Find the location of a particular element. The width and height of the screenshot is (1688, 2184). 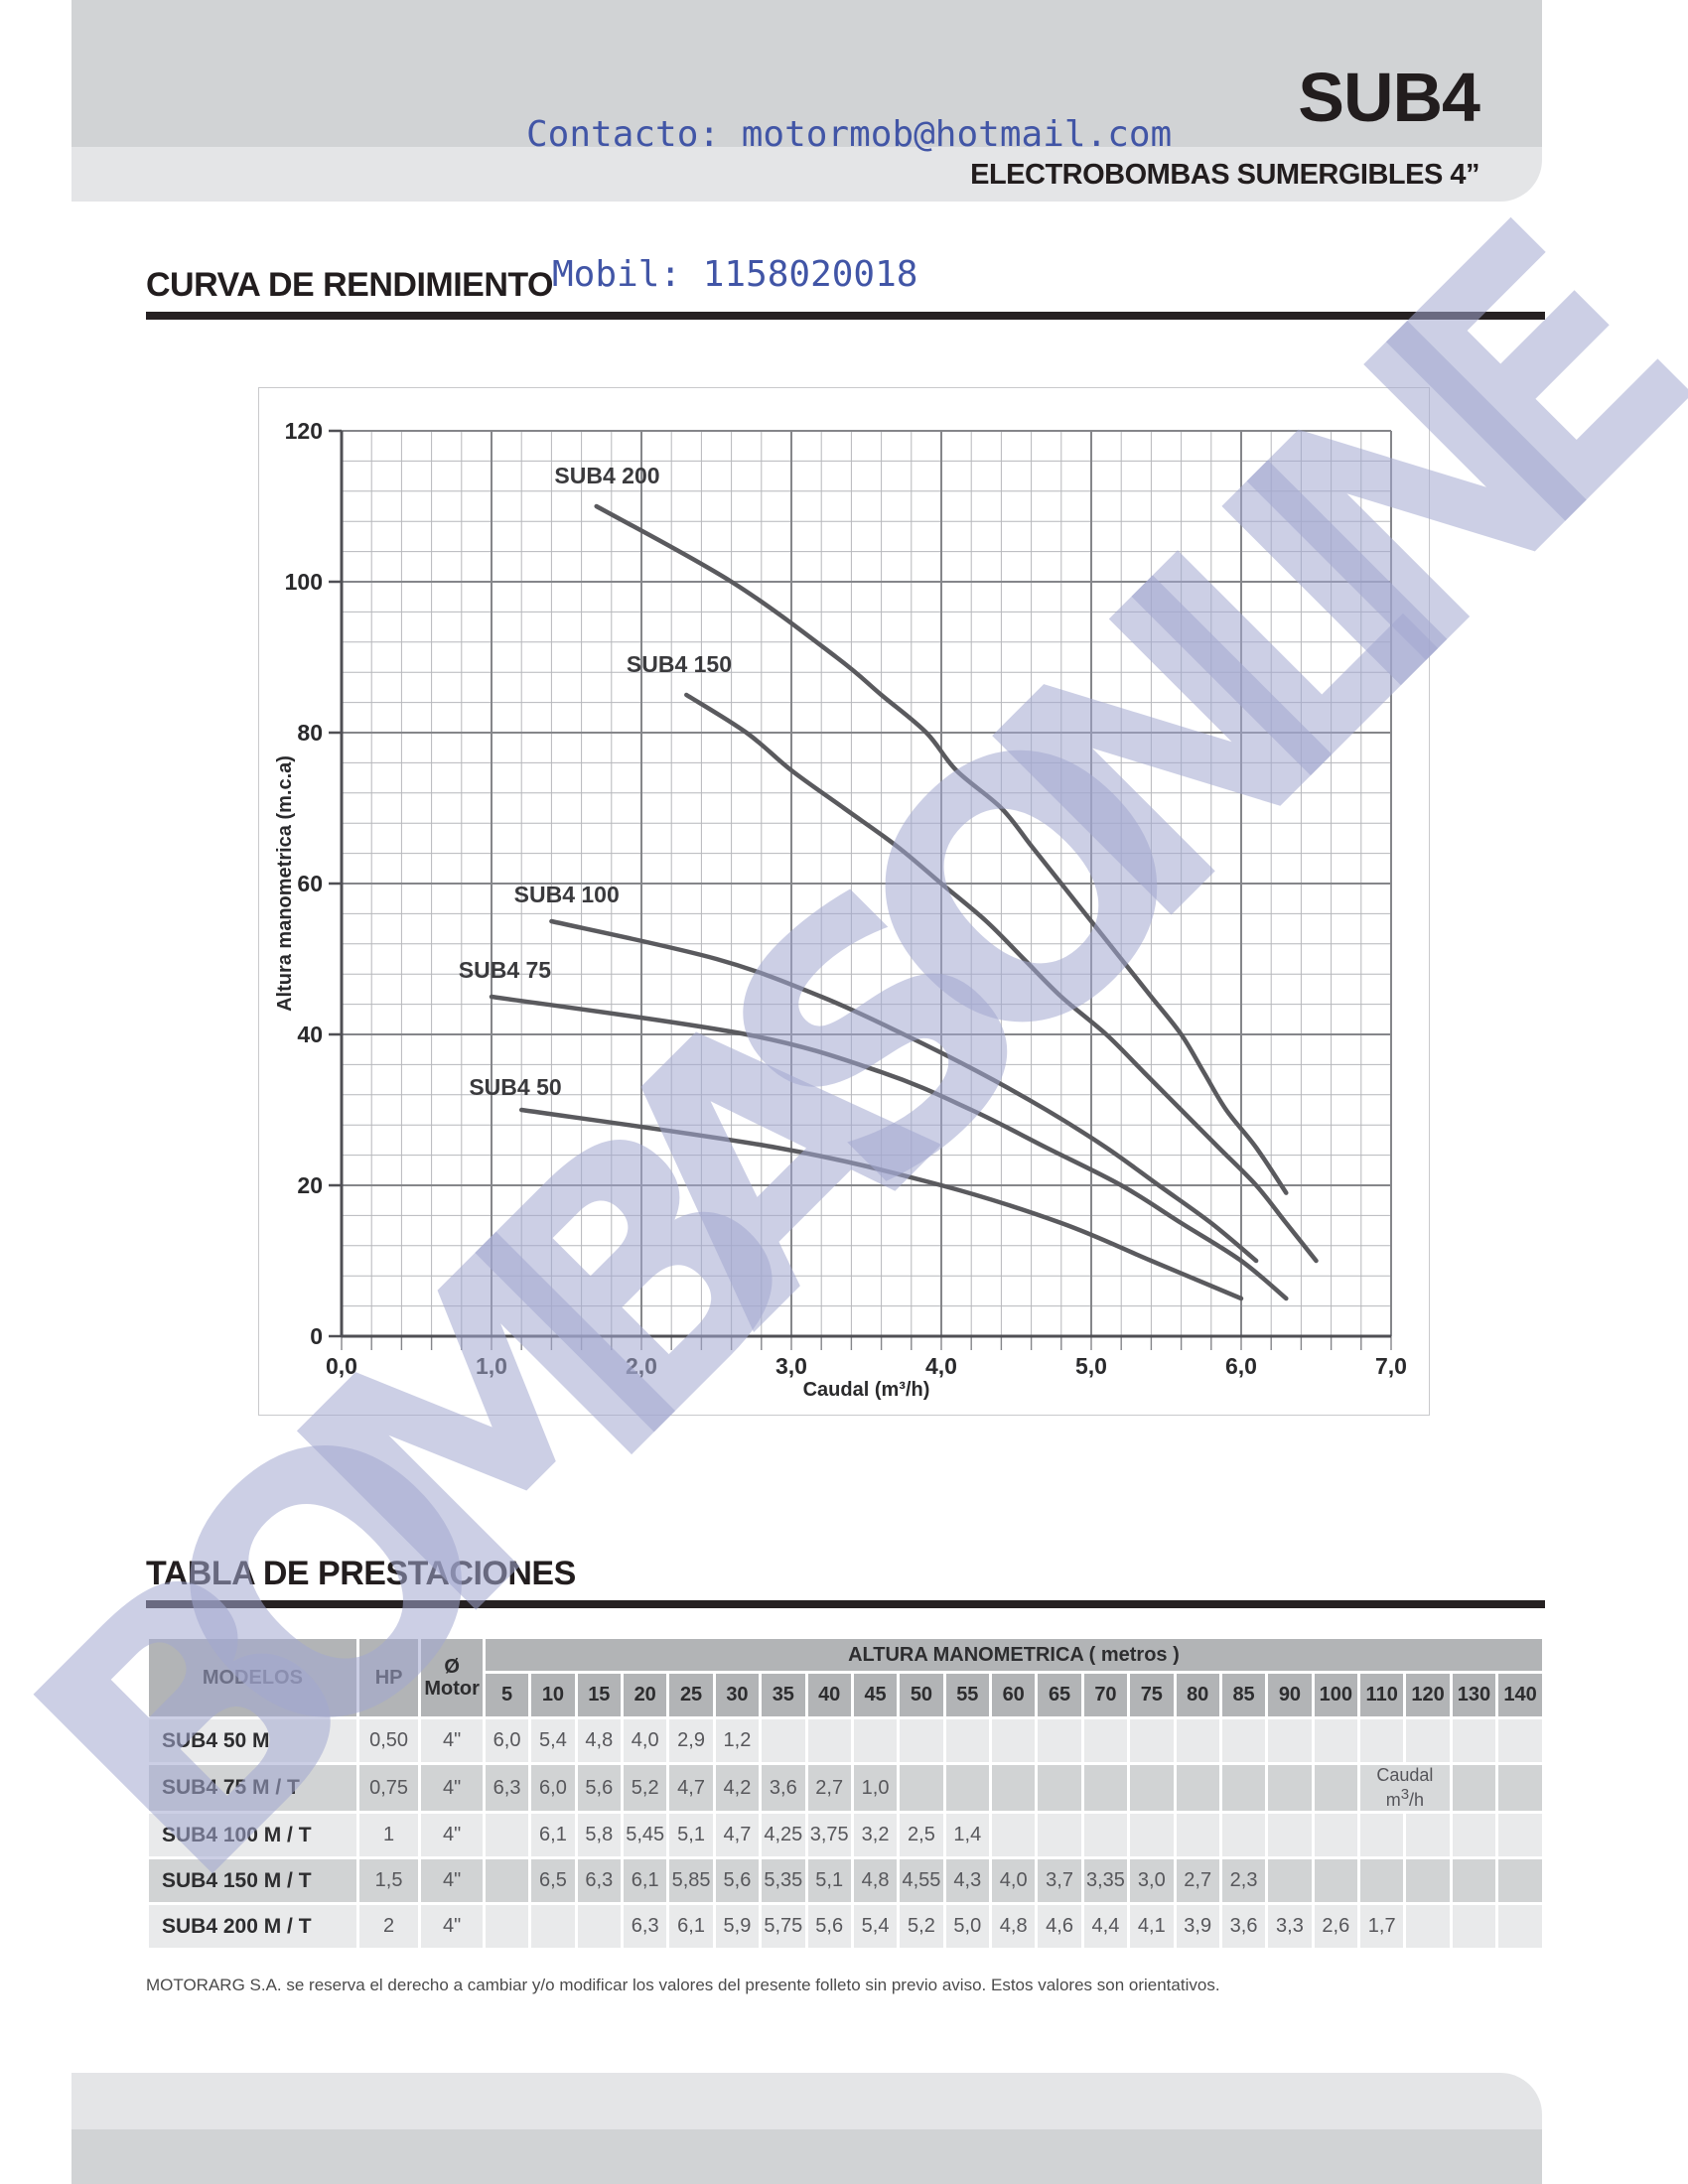

x-tick-label: 7,0 is located at coordinates (1391, 1366).